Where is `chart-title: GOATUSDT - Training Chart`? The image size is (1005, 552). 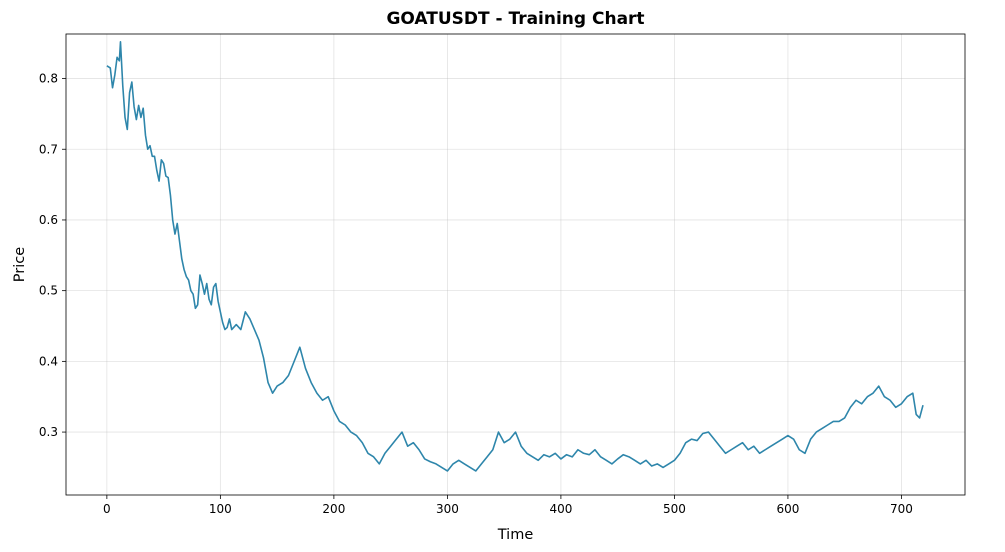 chart-title: GOATUSDT - Training Chart is located at coordinates (515, 19).